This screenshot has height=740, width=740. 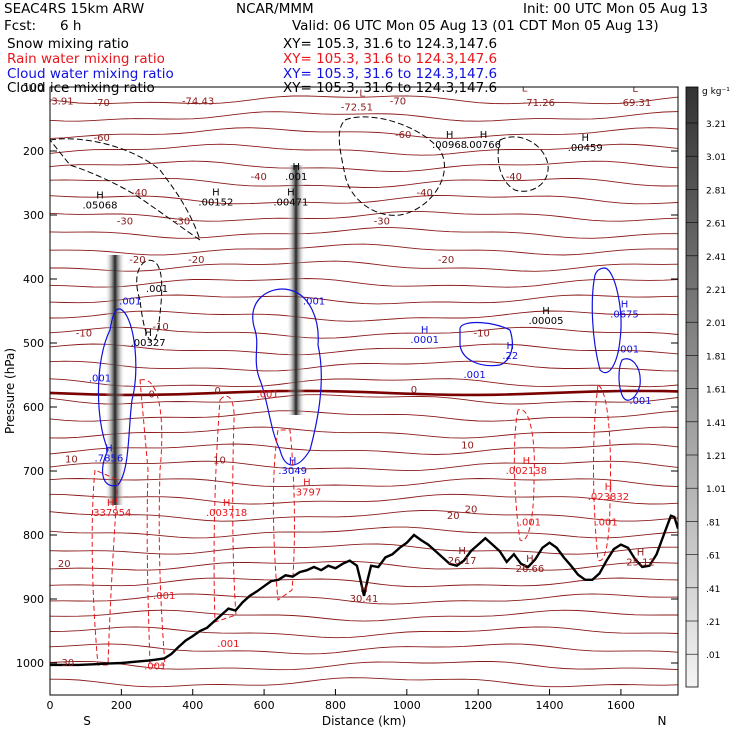 What do you see at coordinates (713, 523) in the screenshot?
I see `colorbar-label: .81` at bounding box center [713, 523].